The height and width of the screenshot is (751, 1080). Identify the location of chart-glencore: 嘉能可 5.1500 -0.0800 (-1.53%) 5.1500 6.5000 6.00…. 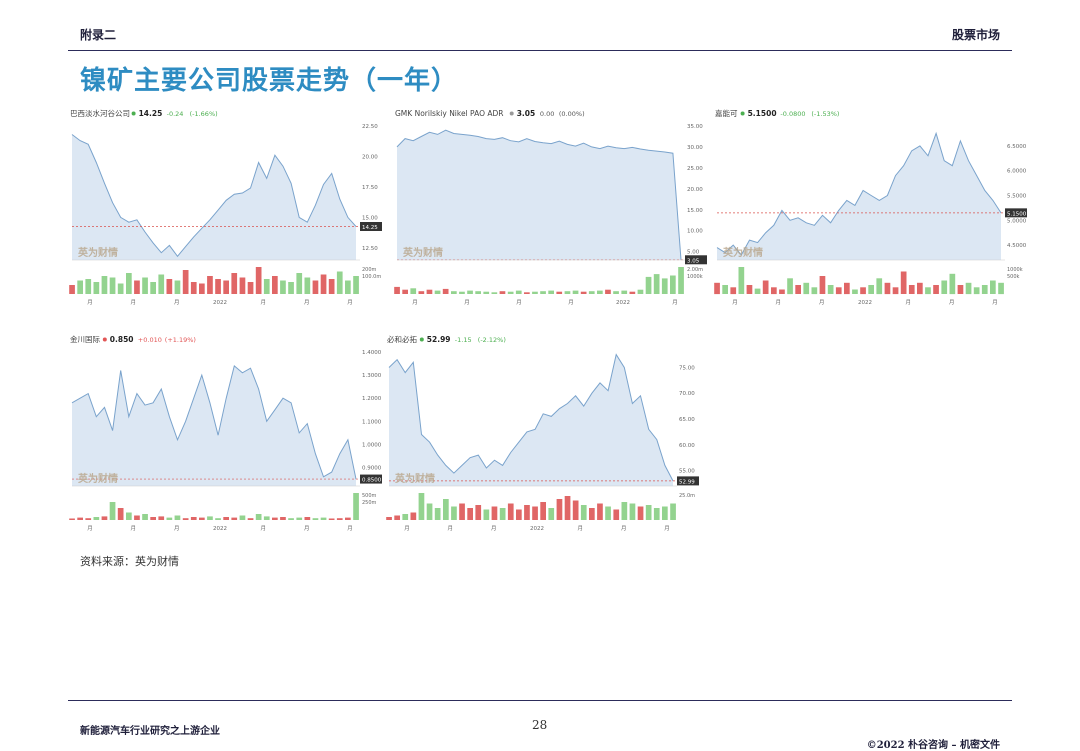
(872, 208).